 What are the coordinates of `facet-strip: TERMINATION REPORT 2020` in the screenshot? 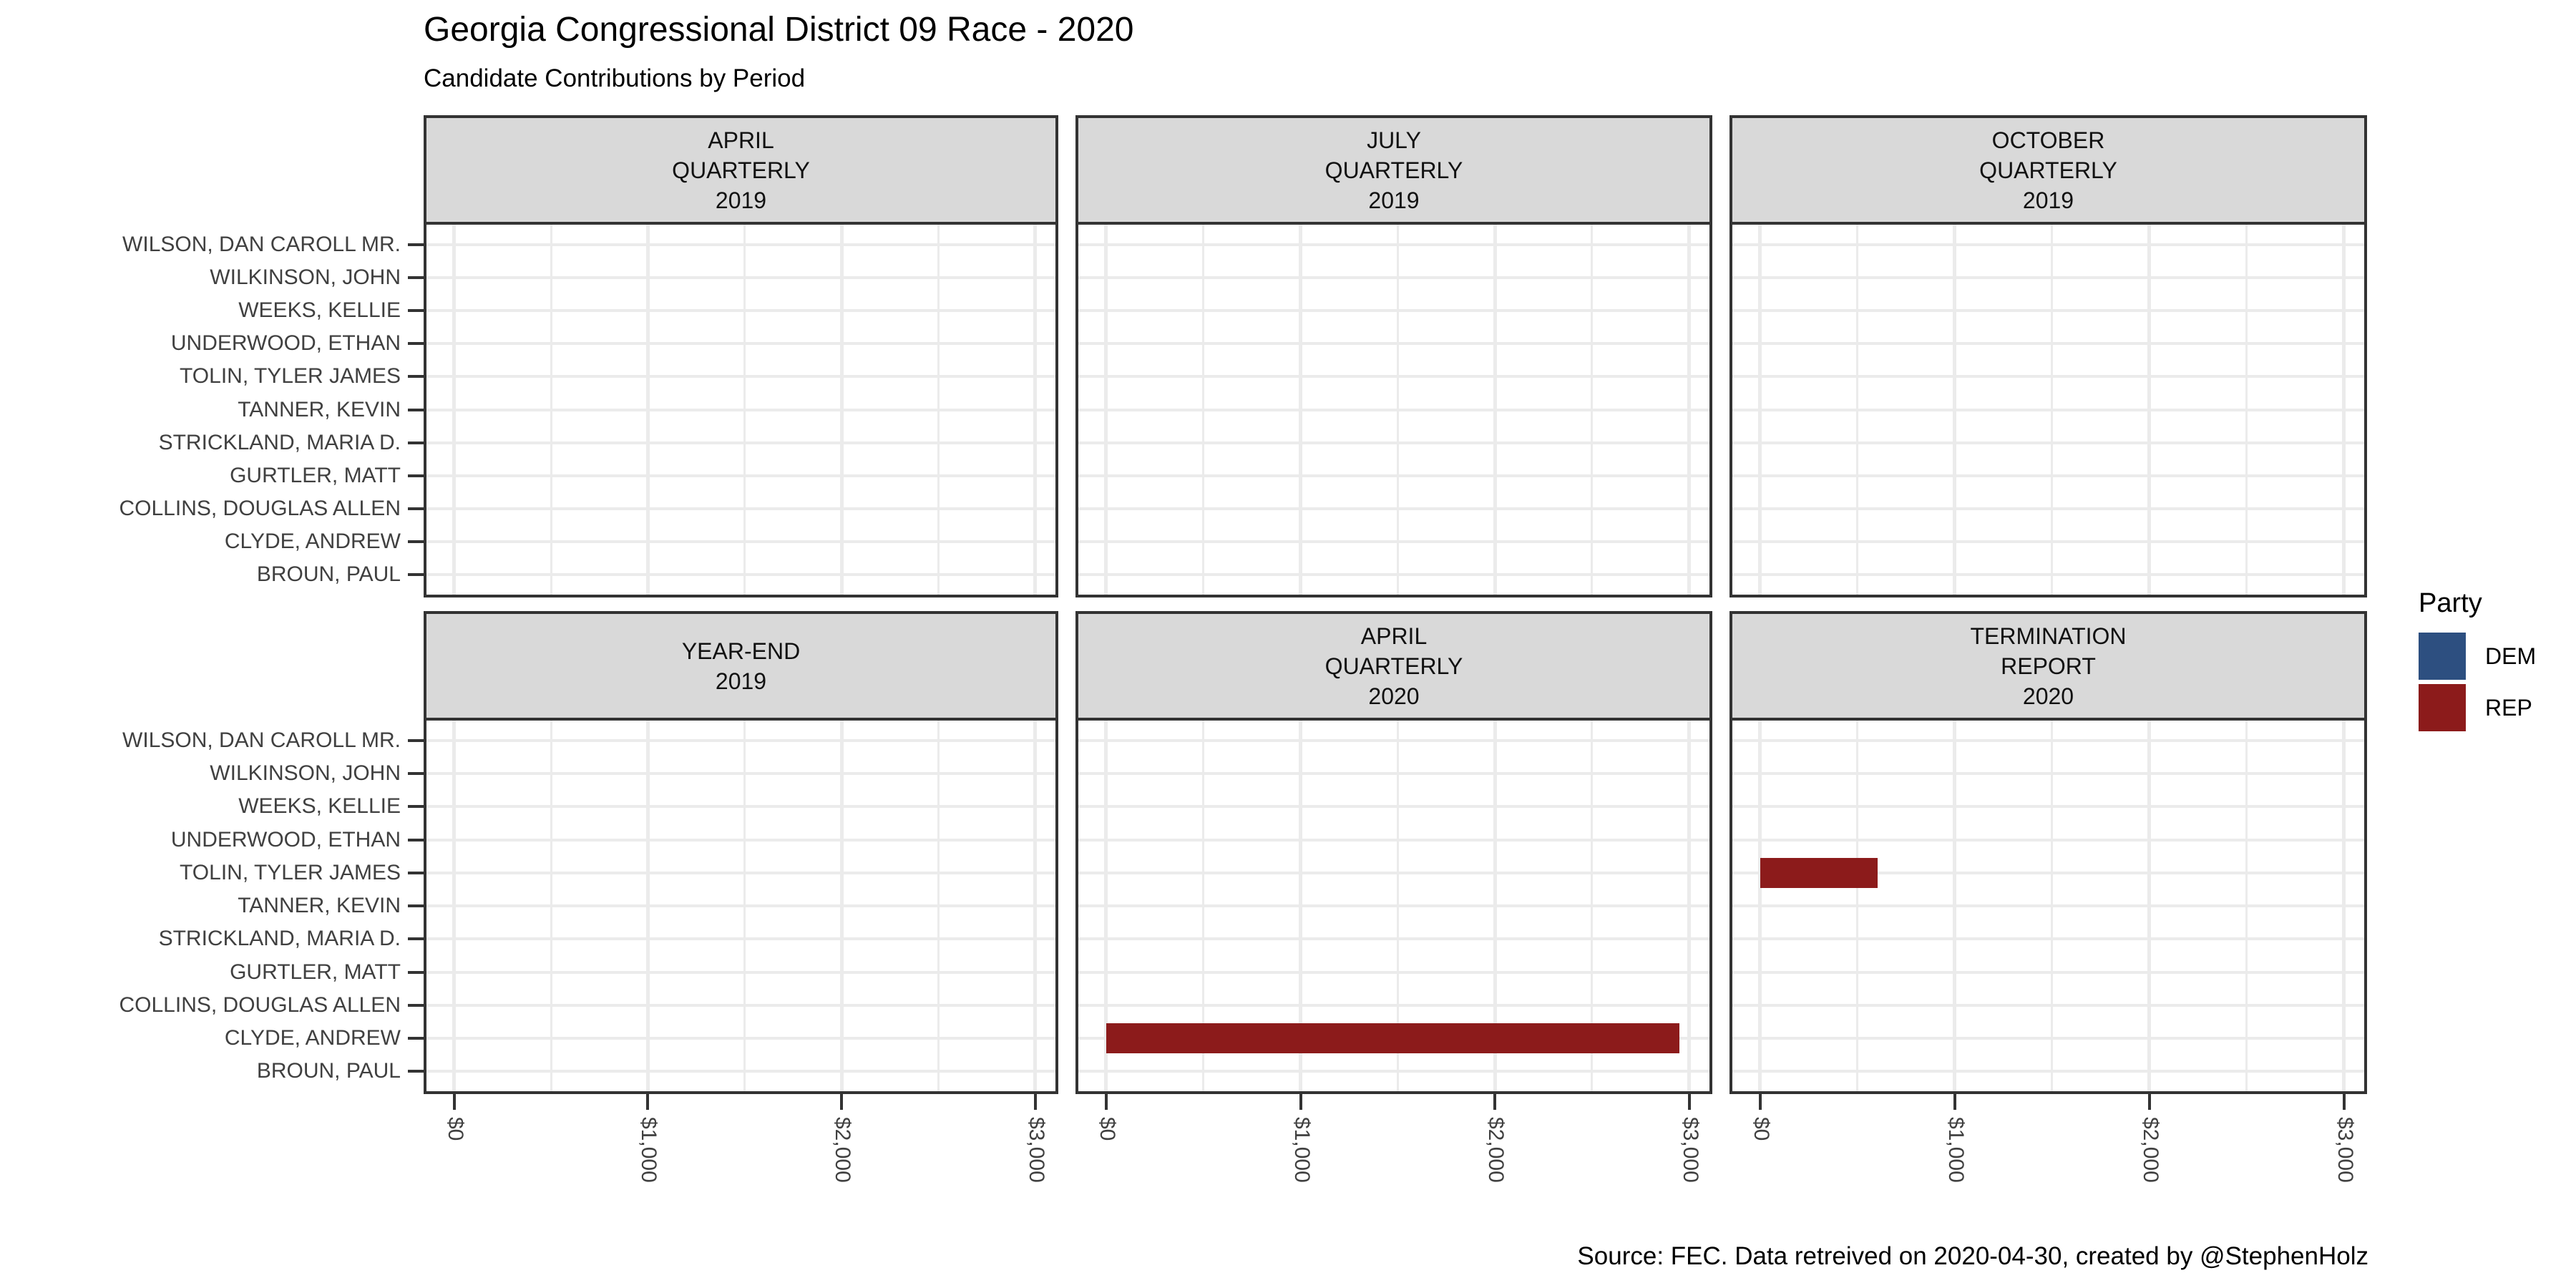 It's located at (2048, 666).